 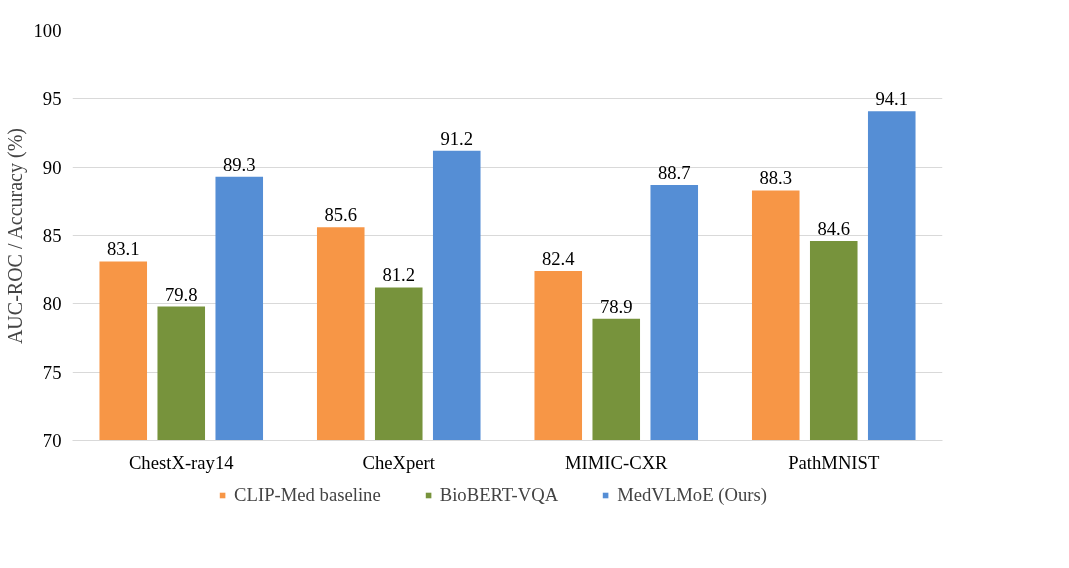 I want to click on y-tick-label: 75, so click(x=52, y=372).